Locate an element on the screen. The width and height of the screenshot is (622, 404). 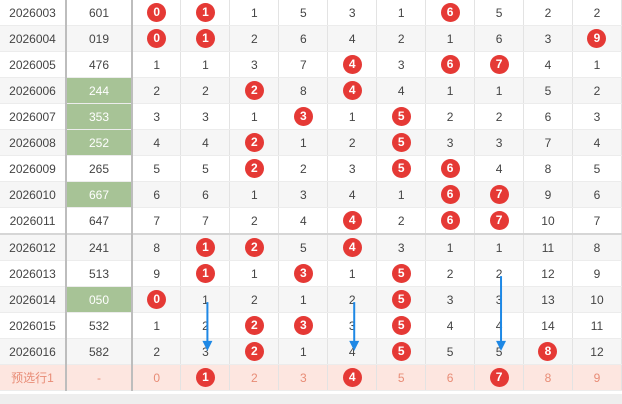
draw-number-cell: 532 is located at coordinates (99, 325).